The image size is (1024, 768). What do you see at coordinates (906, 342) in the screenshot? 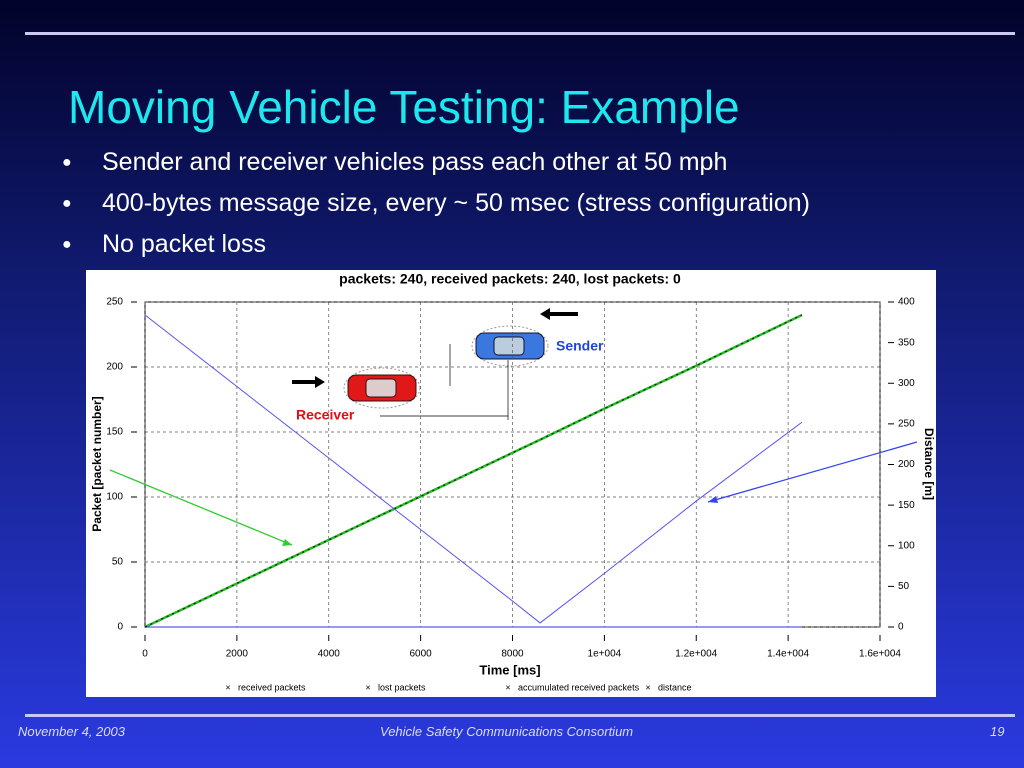
I see `y2-tick-label: 350` at bounding box center [906, 342].